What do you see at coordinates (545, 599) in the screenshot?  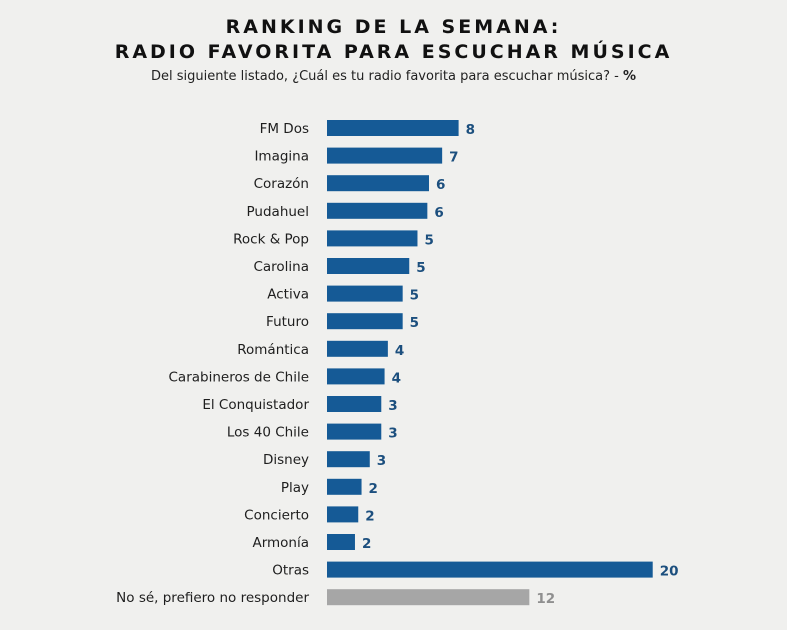 I see `value-label: 12` at bounding box center [545, 599].